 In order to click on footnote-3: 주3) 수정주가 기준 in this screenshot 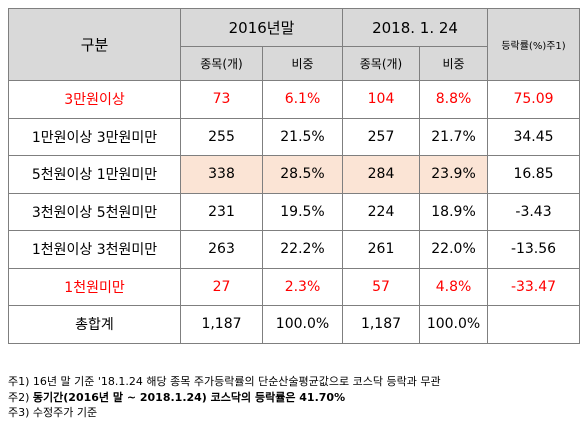, I will do `click(53, 412)`.